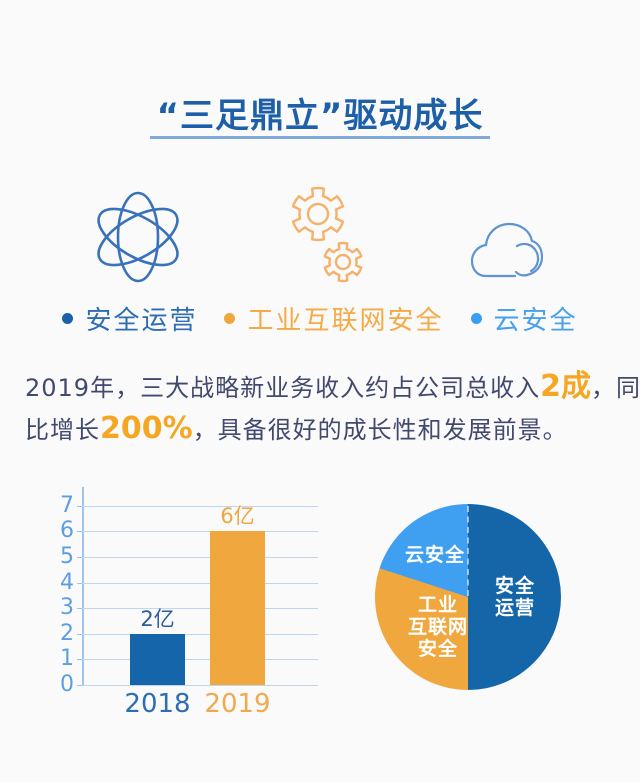  Describe the element at coordinates (535, 321) in the screenshot. I see `legend-label-cloud: 云安全` at that location.